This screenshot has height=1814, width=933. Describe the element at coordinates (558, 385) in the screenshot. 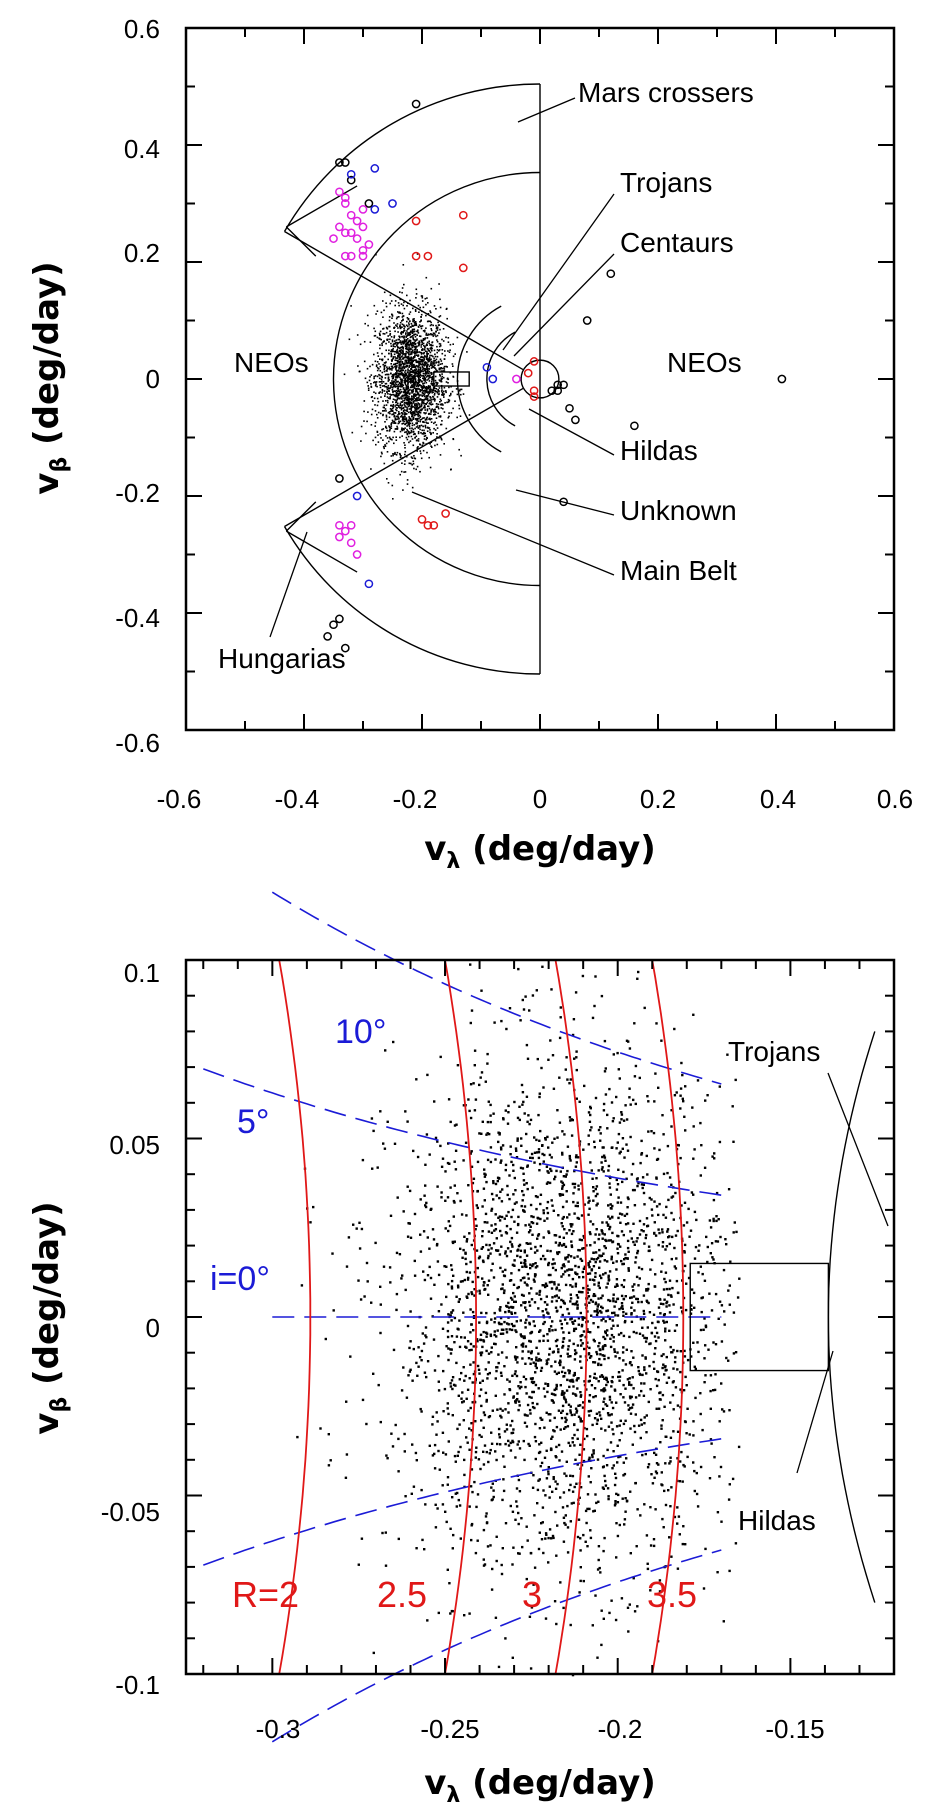

I see `object-point` at that location.